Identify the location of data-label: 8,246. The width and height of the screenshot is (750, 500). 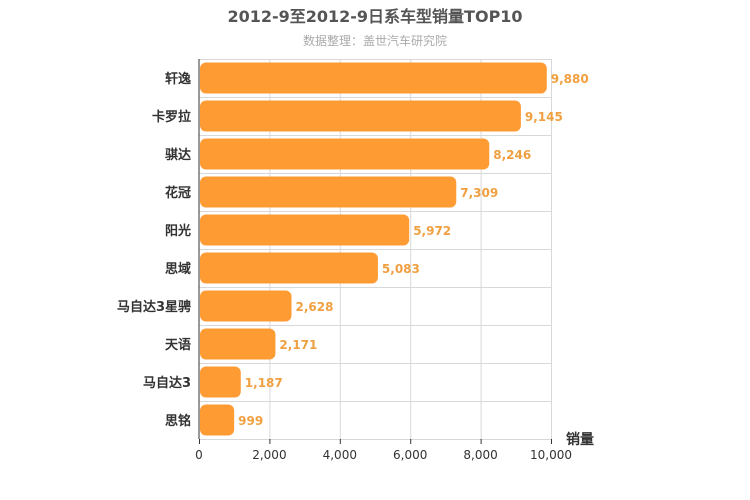
(512, 155).